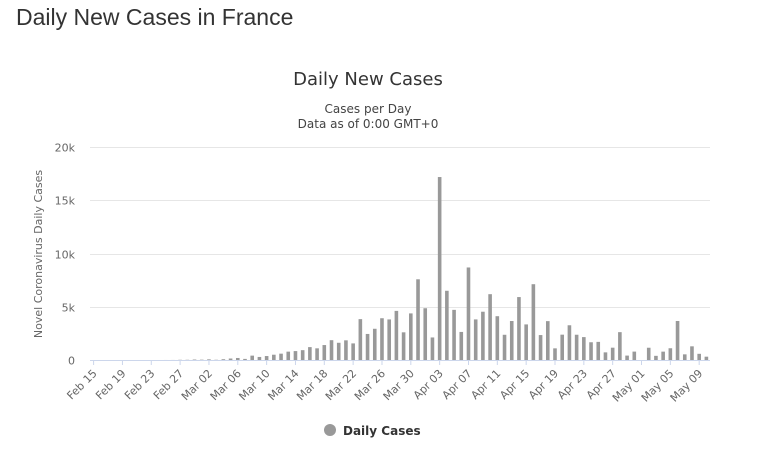 Image resolution: width=764 pixels, height=455 pixels. What do you see at coordinates (457, 384) in the screenshot?
I see `x-tick-label: Apr 07` at bounding box center [457, 384].